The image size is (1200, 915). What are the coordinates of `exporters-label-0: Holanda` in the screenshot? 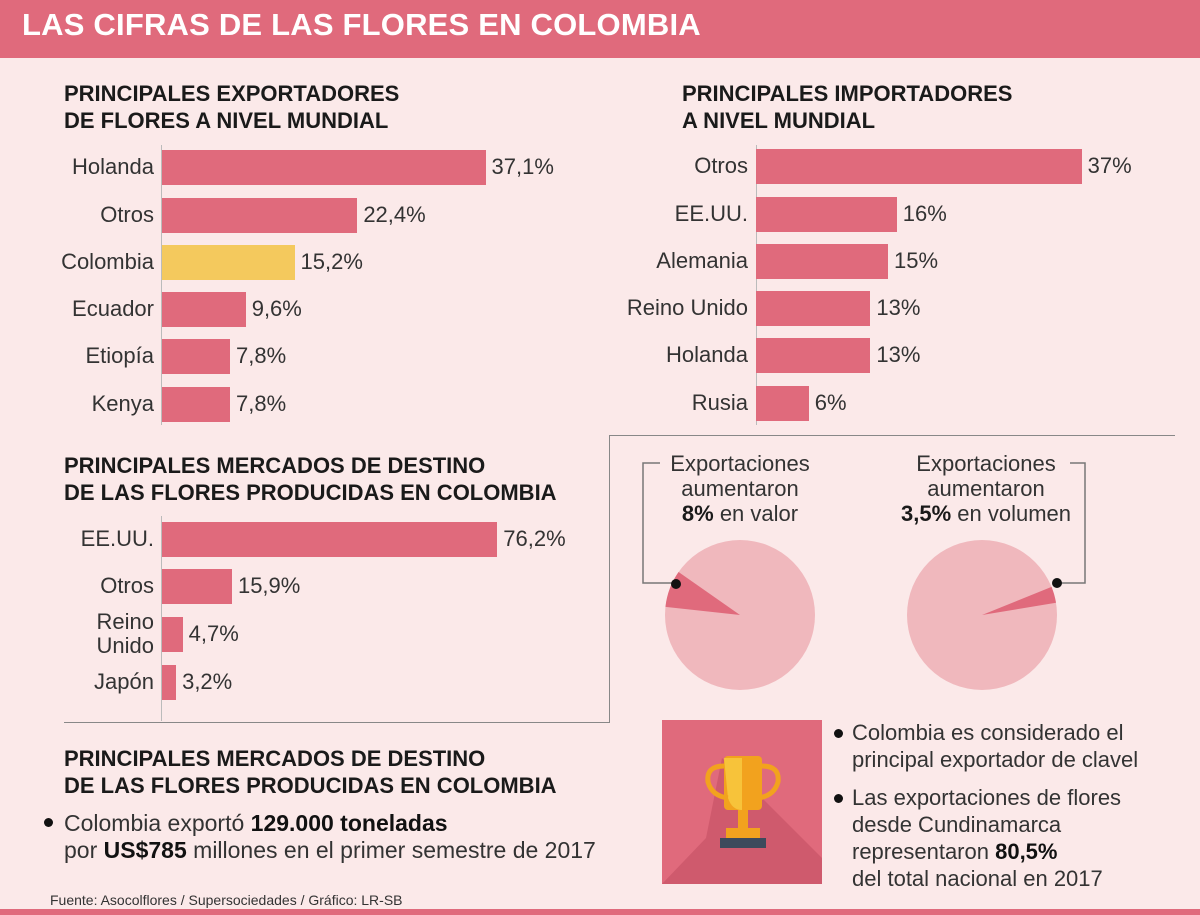 It's located at (113, 166).